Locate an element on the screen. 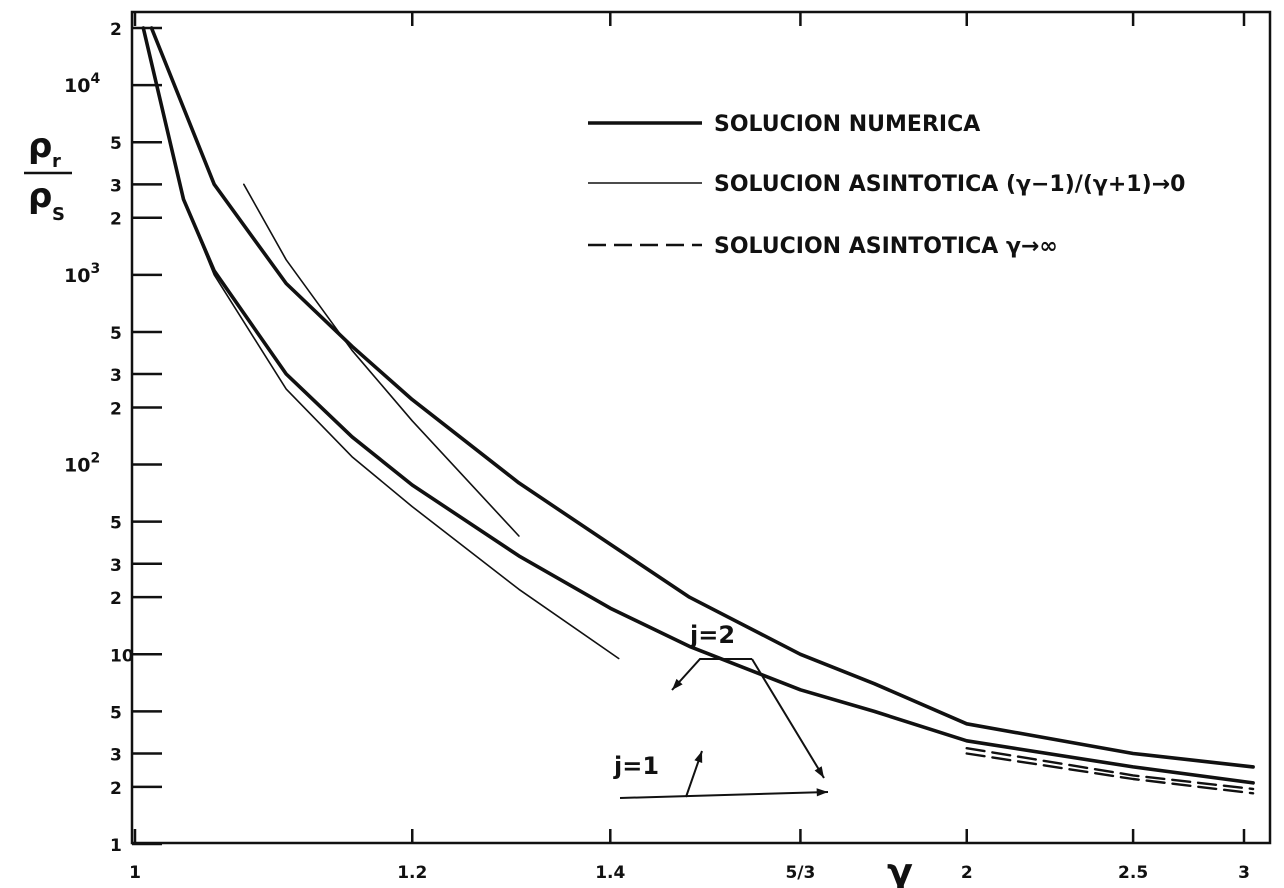 This screenshot has height=888, width=1284. y-tick-label: 10 is located at coordinates (122, 656).